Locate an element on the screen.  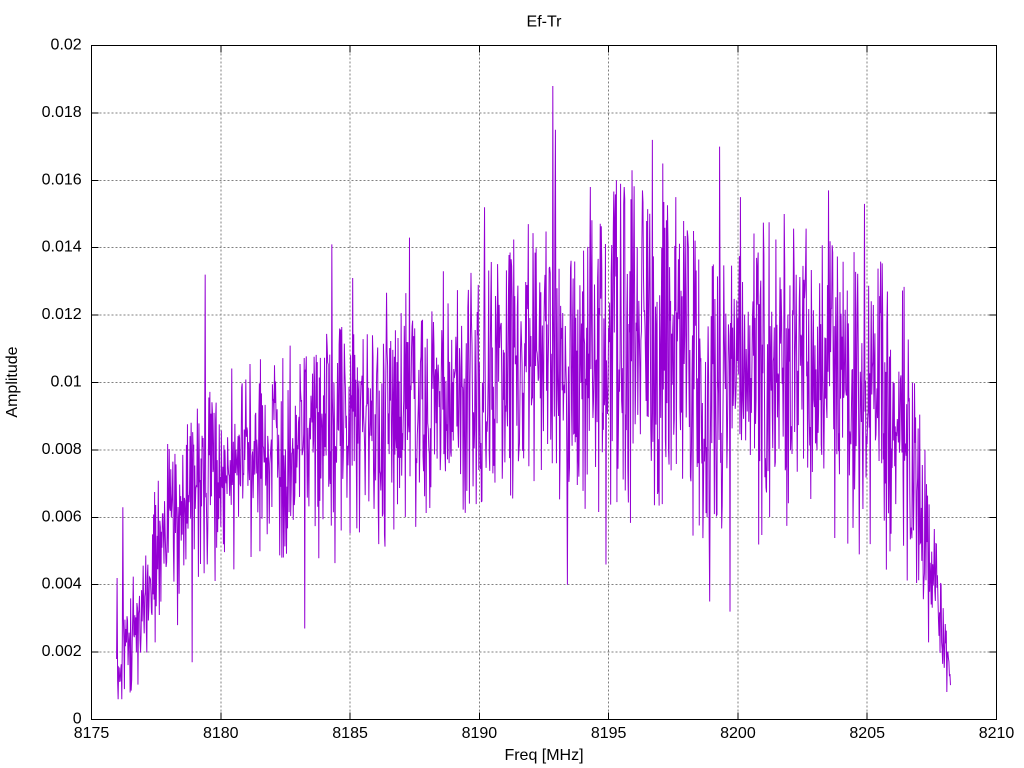
svg-text: 0.008 is located at coordinates (62, 449).